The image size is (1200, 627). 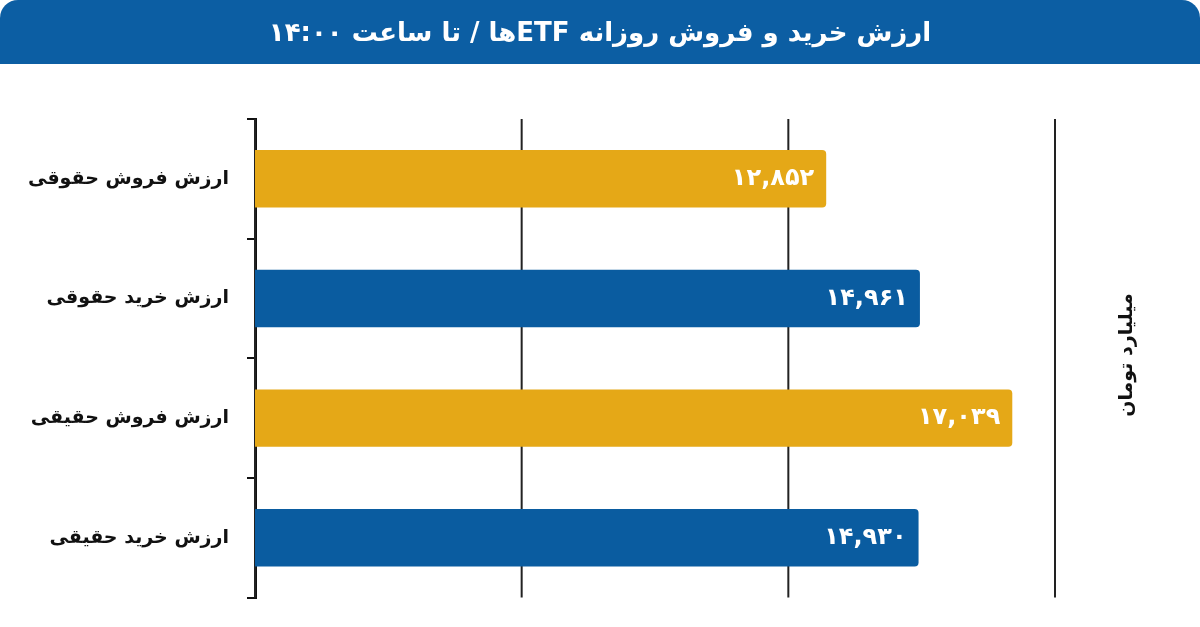 I want to click on y-tick-label: ارزش فروش حقوقی, so click(x=128, y=177).